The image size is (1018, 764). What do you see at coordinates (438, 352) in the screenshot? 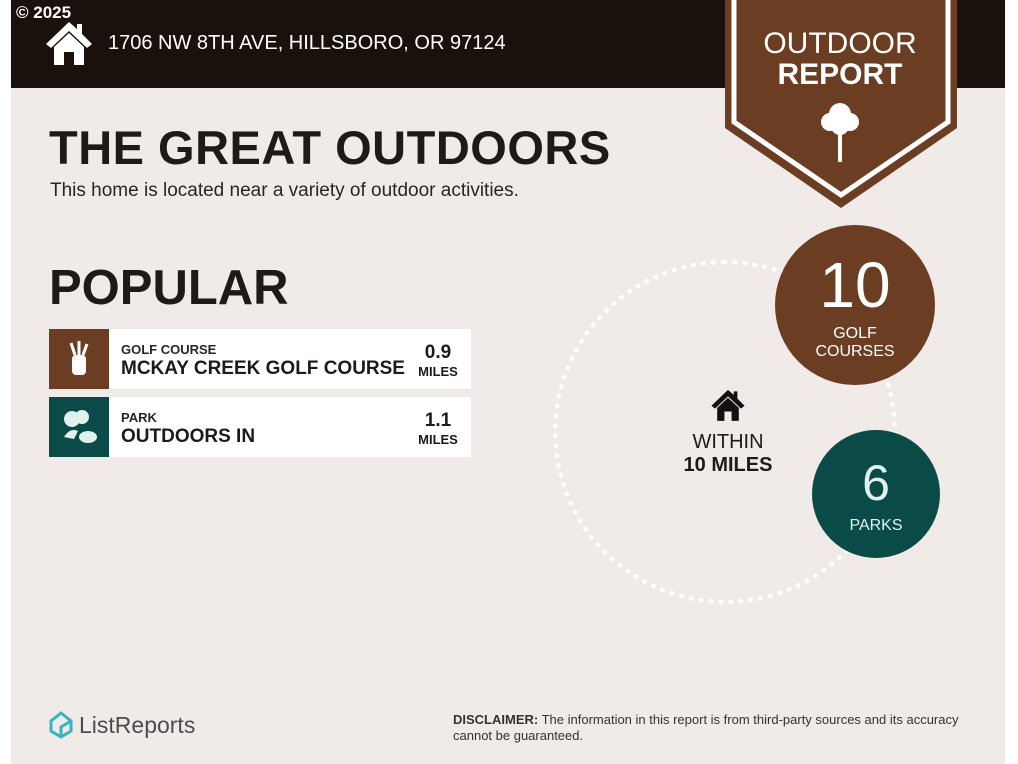
I see `item-distance: 0.9` at bounding box center [438, 352].